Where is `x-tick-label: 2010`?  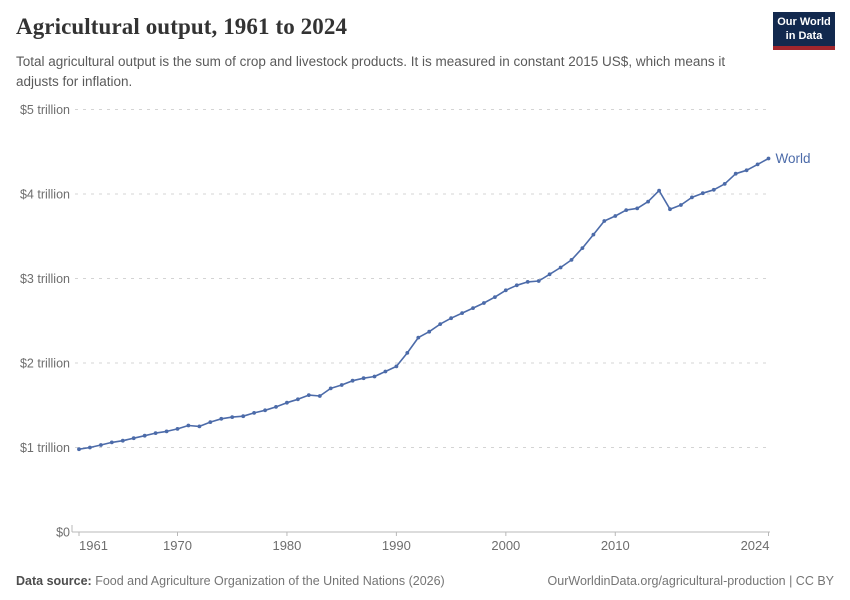 x-tick-label: 2010 is located at coordinates (615, 545).